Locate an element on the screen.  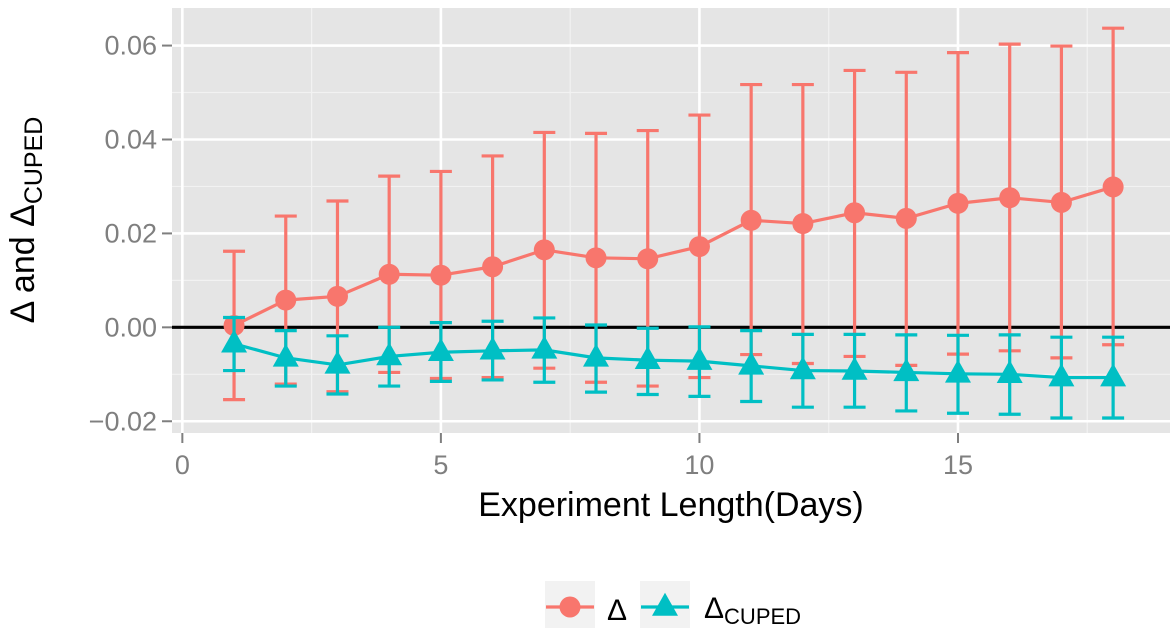
y-axis-title: Δ and ΔCUPED is located at coordinates (26, 220).